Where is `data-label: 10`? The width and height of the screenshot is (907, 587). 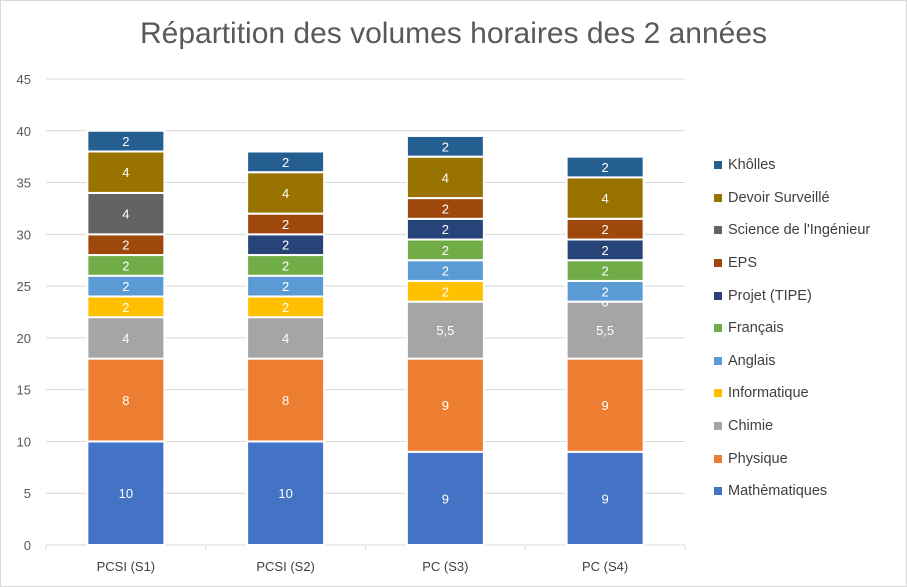
data-label: 10 is located at coordinates (126, 493).